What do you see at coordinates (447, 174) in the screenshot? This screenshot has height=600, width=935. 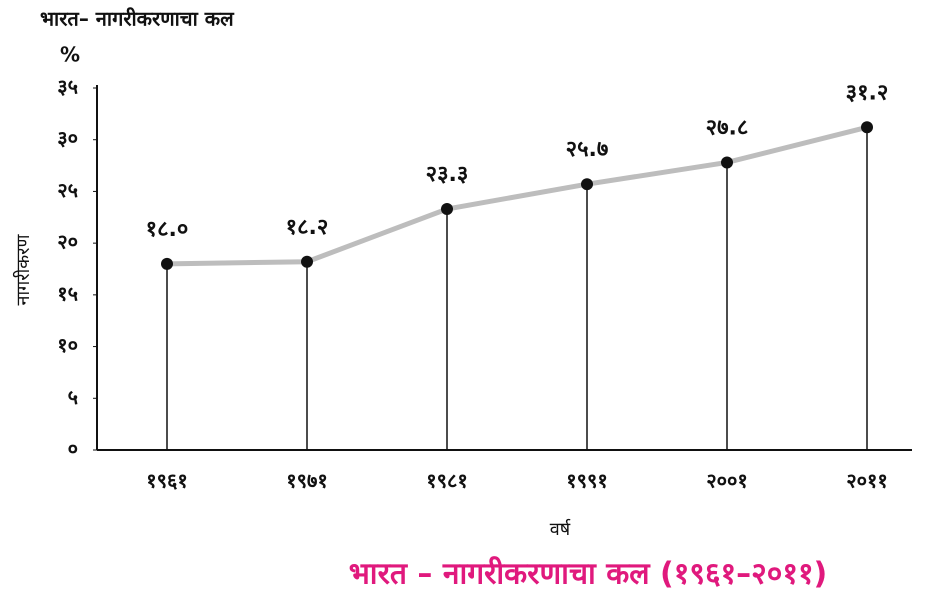 I see `value-label: २३.३` at bounding box center [447, 174].